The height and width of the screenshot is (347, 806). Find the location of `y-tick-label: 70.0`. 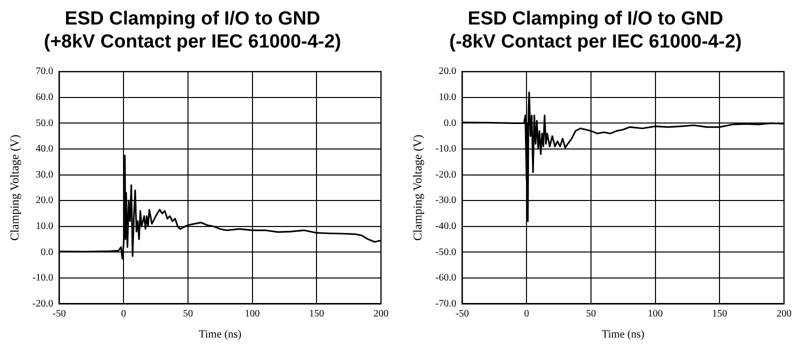

y-tick-label: 70.0 is located at coordinates (45, 72).